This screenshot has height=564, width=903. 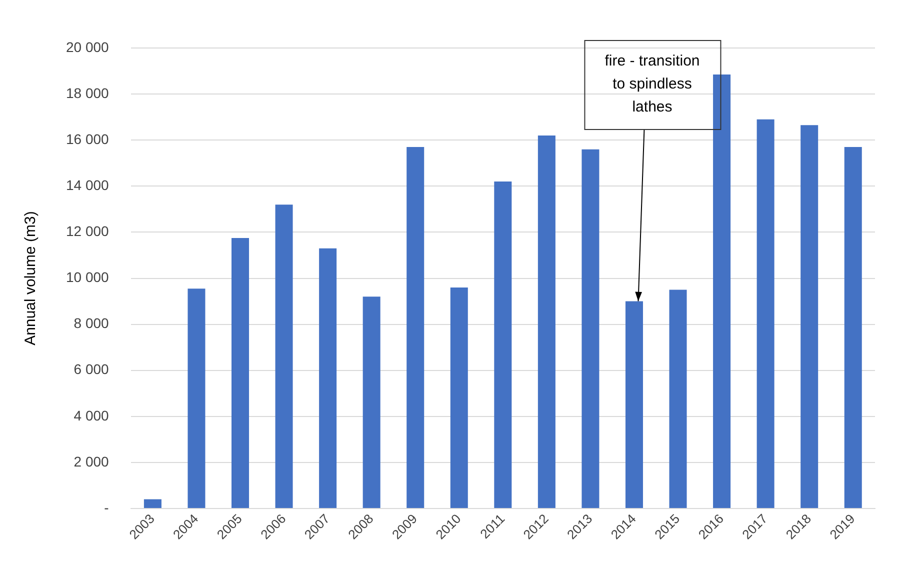 What do you see at coordinates (107, 507) in the screenshot?
I see `y-tick-label: -` at bounding box center [107, 507].